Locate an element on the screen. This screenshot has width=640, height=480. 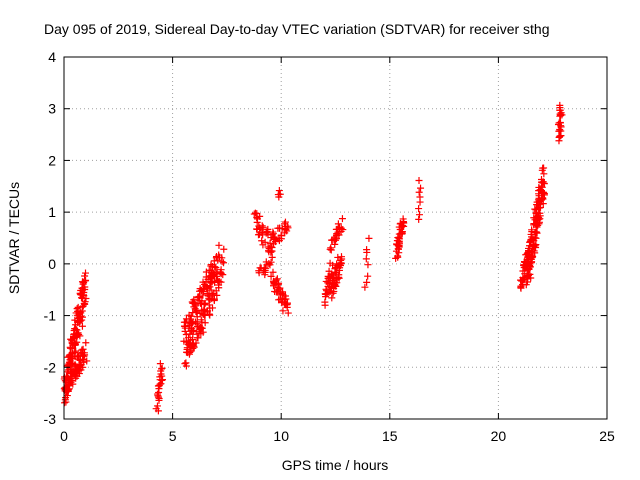
x-tick-label: 15 is located at coordinates (390, 436).